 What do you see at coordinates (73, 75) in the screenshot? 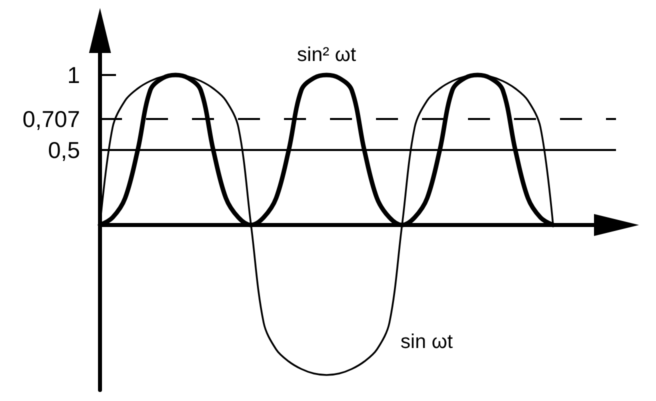
I see `y-tick-label: 1` at bounding box center [73, 75].